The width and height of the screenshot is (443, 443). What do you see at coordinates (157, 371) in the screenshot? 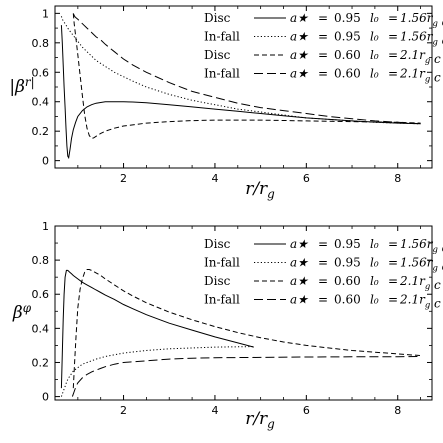
I see `series-dotted-line` at bounding box center [157, 371].